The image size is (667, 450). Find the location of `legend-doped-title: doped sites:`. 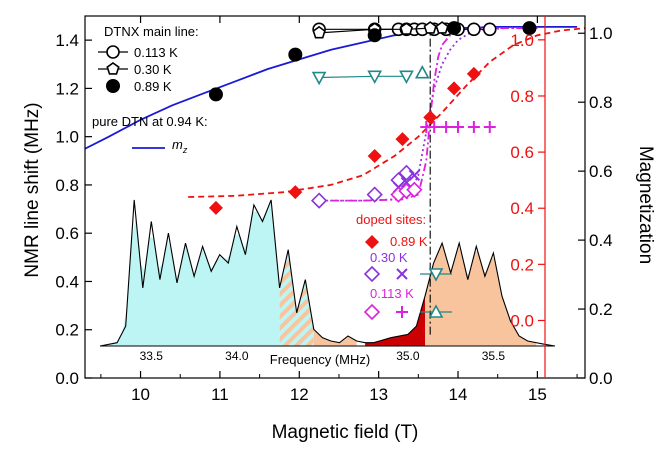

legend-doped-title: doped sites: is located at coordinates (391, 219).